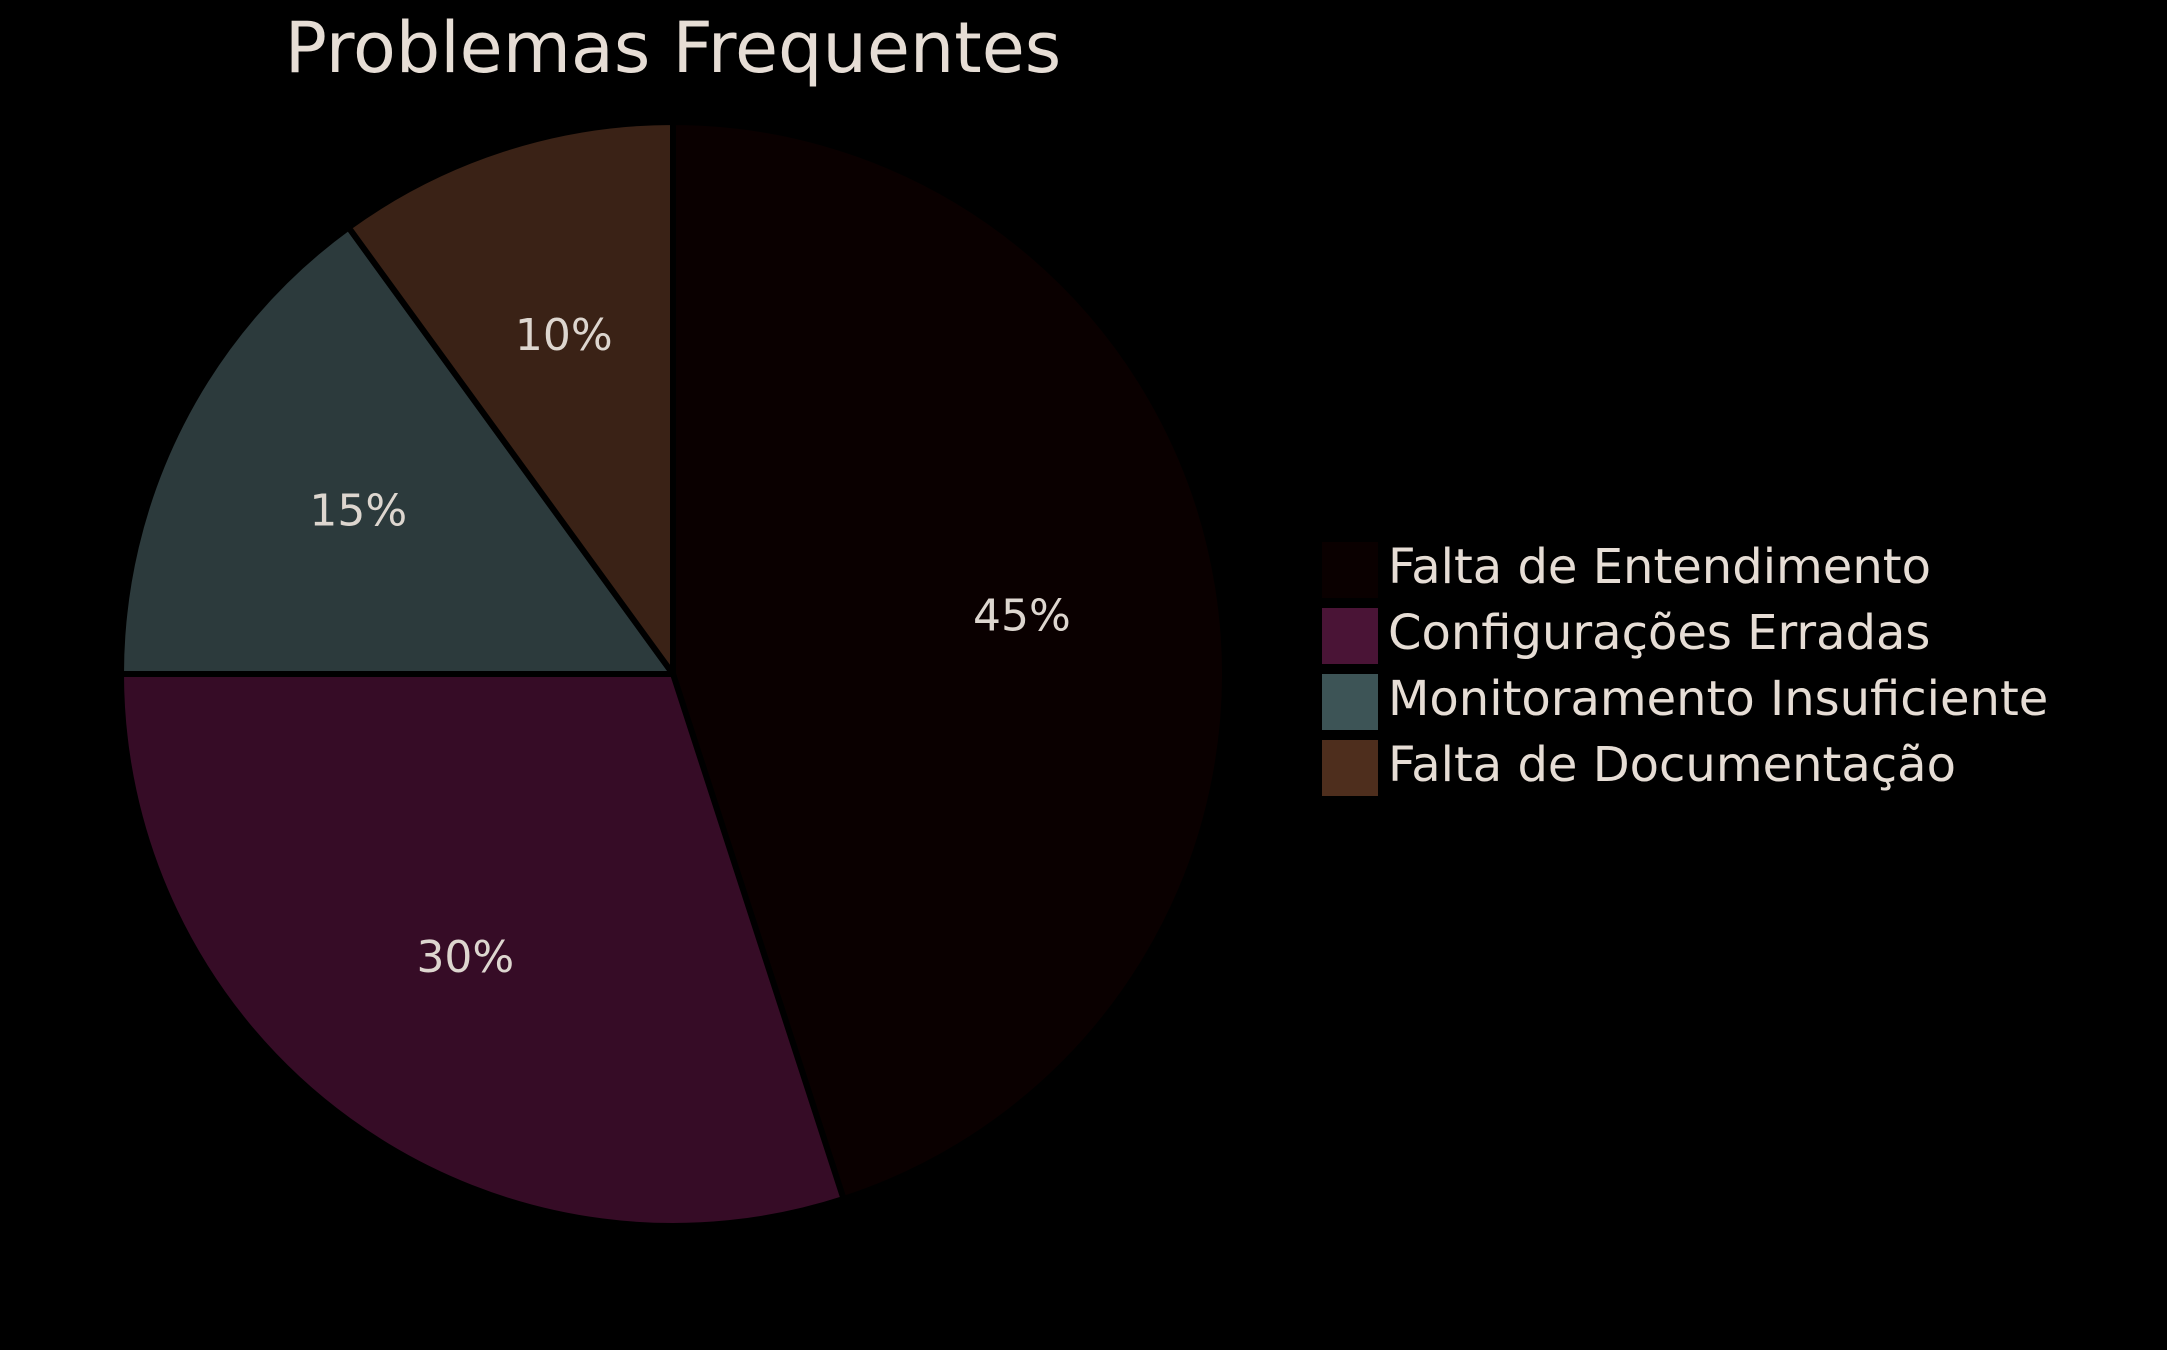 This screenshot has height=1350, width=2167. I want to click on legend-label-falta-de-entendimento: Falta de Entendimento, so click(1659, 567).